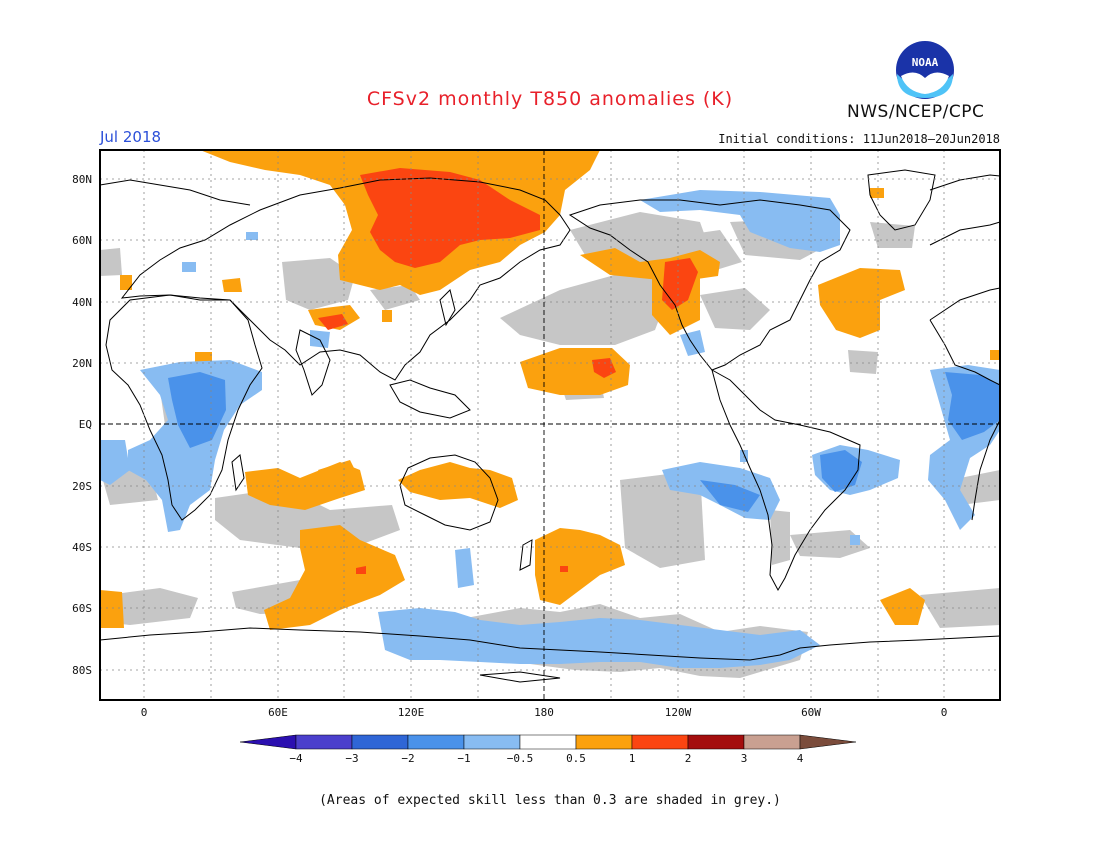 The image size is (1100, 850). Describe the element at coordinates (925, 62) in the screenshot. I see `logo-text: NOAA` at that location.